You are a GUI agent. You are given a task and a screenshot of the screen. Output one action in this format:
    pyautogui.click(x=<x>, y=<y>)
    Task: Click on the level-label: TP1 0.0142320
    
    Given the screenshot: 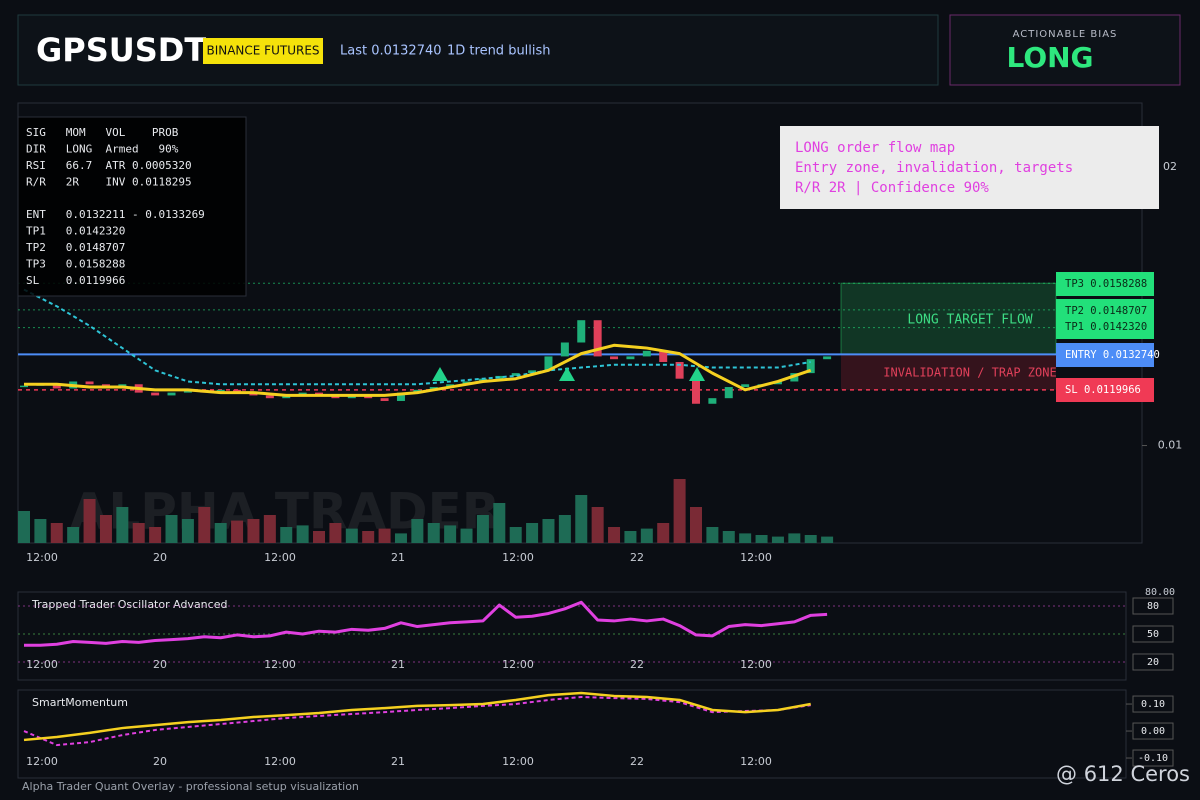 What is the action you would take?
    pyautogui.click(x=1106, y=327)
    